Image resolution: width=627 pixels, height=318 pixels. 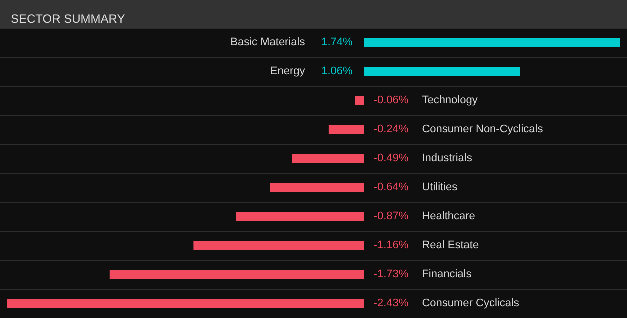 I want to click on data-label: -2.43%, so click(x=391, y=304).